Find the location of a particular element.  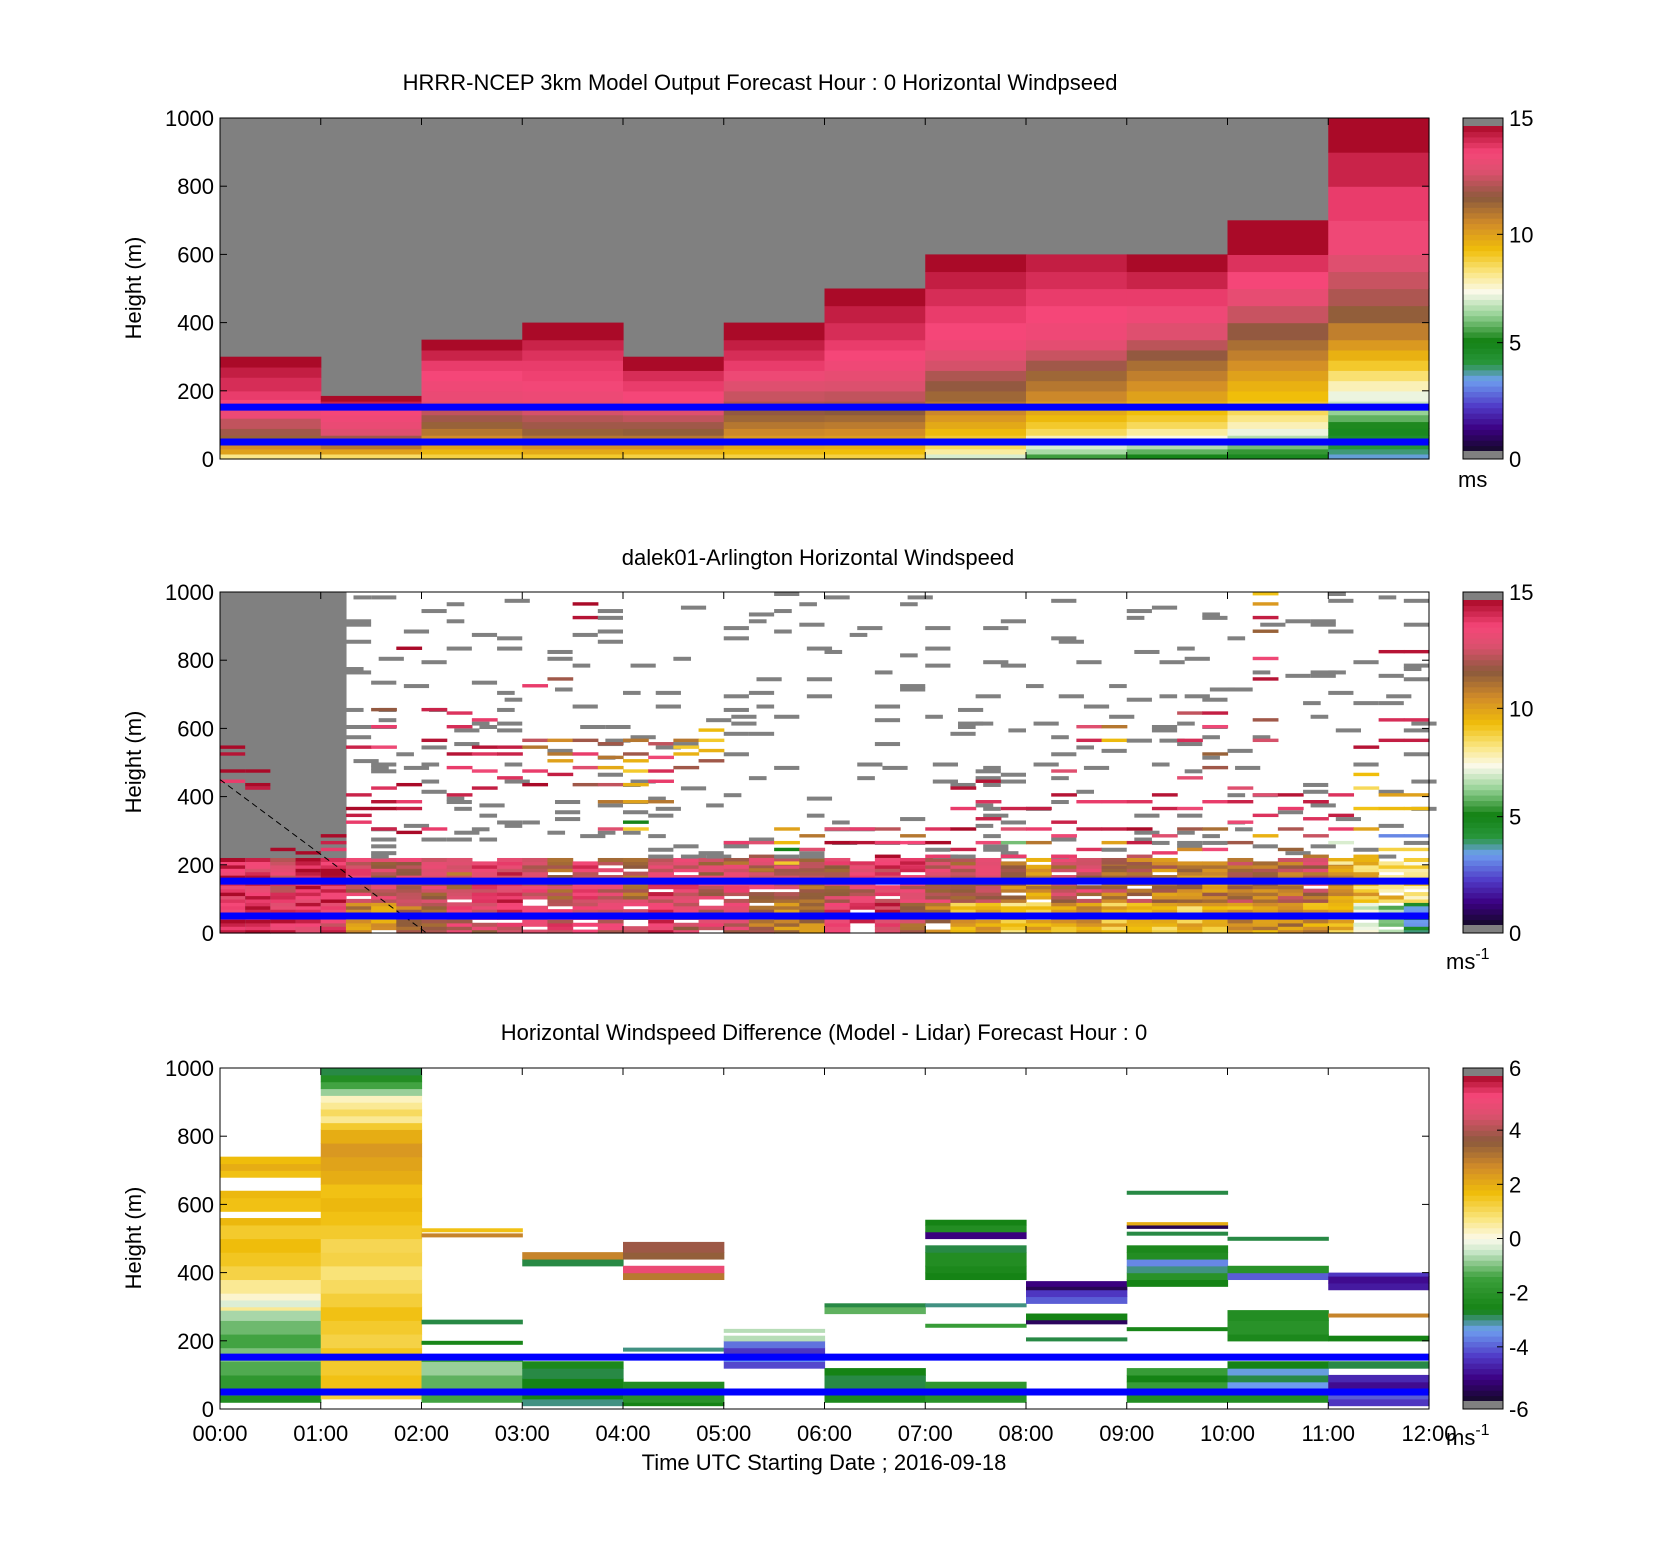

colorbar-tick-label: 15 is located at coordinates (1521, 118).